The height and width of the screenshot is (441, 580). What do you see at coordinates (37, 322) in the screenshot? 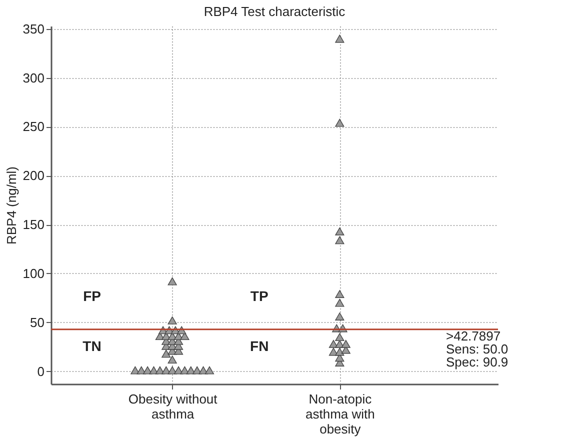
I see `y-tick-label: 50` at bounding box center [37, 322].